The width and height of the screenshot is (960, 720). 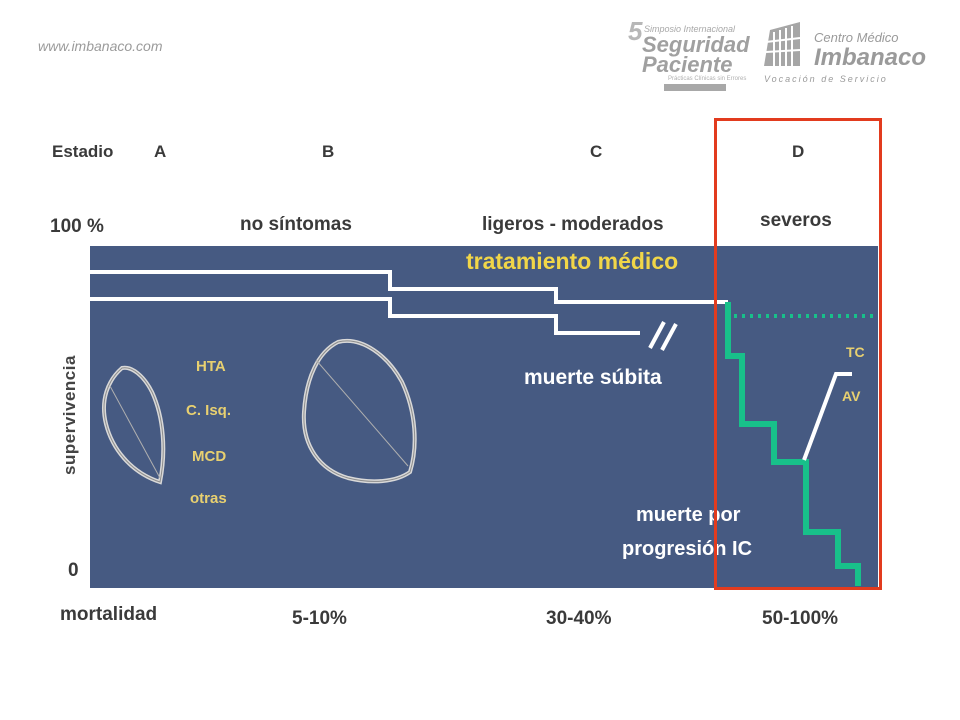 I want to click on symptoms-c: ligeros - moderados, so click(x=573, y=224).